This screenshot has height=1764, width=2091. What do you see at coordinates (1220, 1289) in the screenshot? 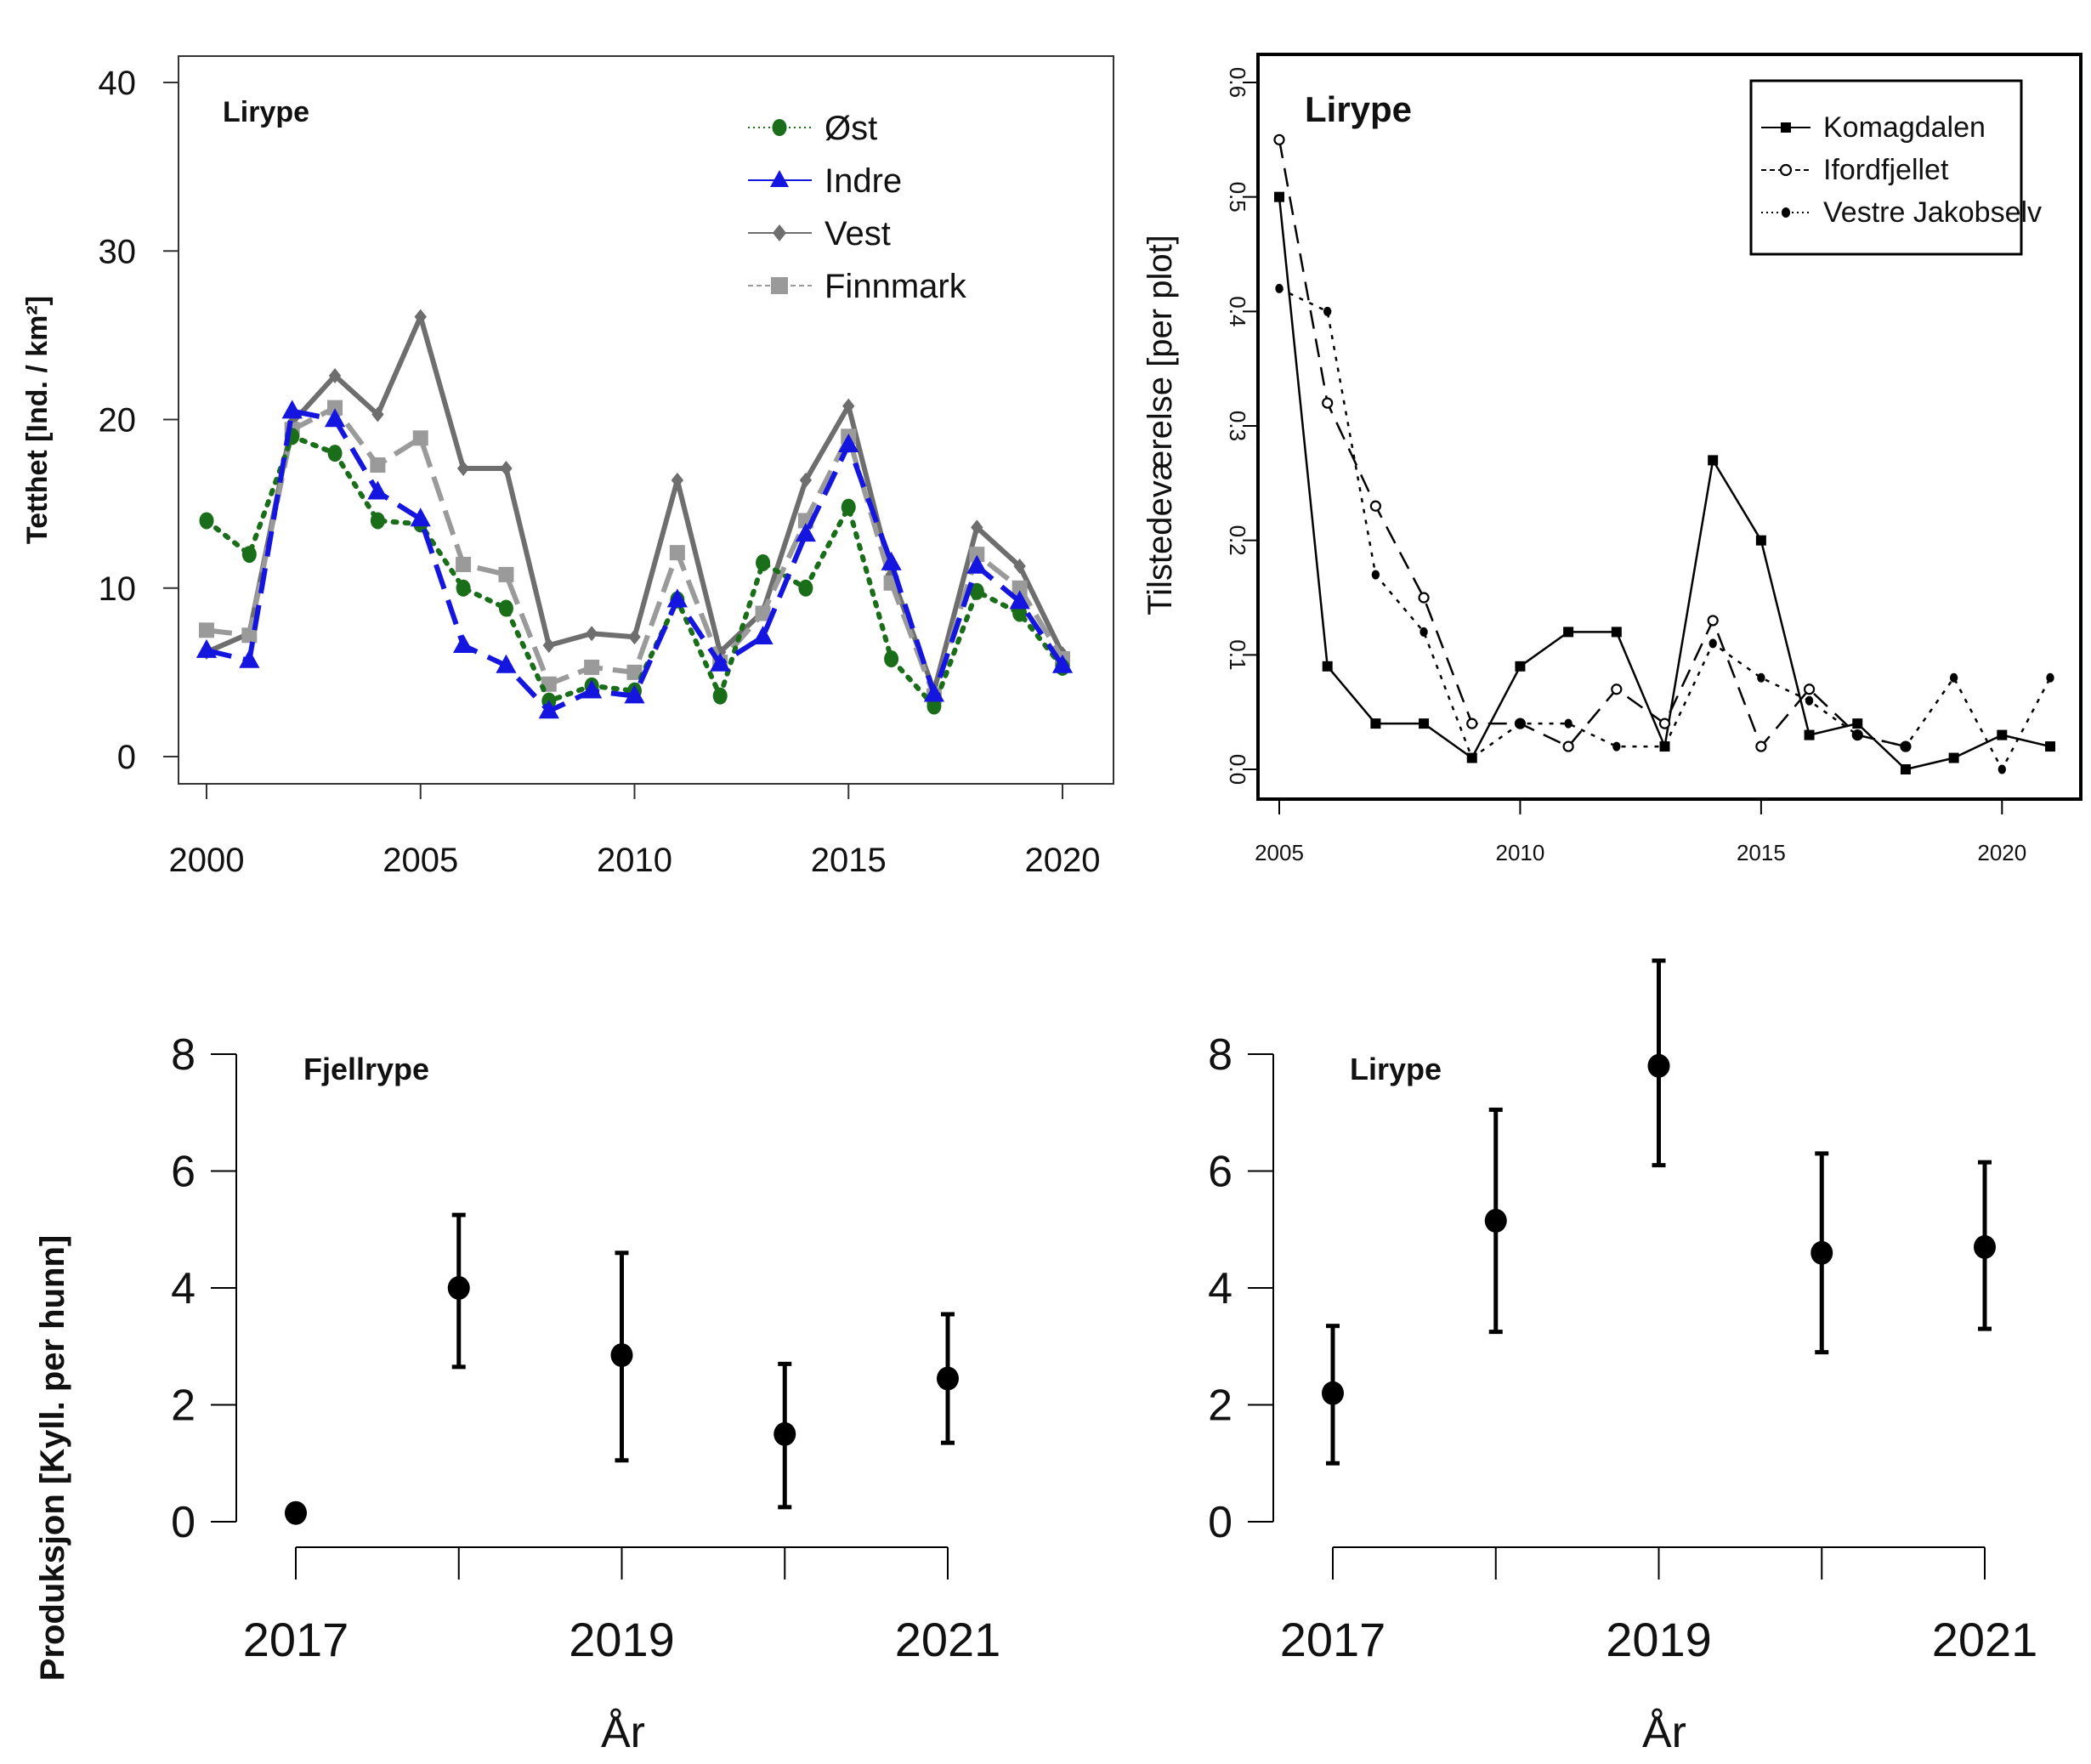
I see `y-tick-label: 4` at bounding box center [1220, 1289].